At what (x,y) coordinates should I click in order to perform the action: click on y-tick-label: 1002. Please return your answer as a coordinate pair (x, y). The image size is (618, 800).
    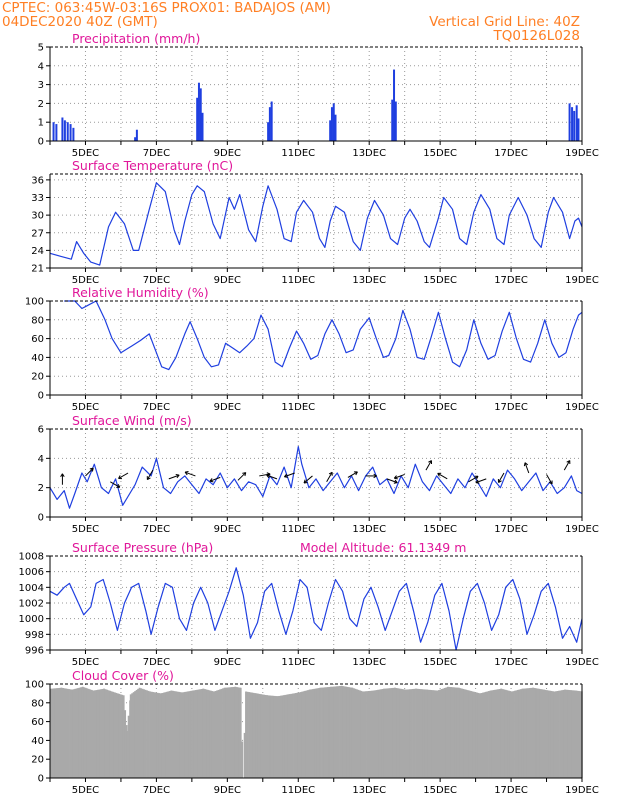
    Looking at the image, I should click on (31, 604).